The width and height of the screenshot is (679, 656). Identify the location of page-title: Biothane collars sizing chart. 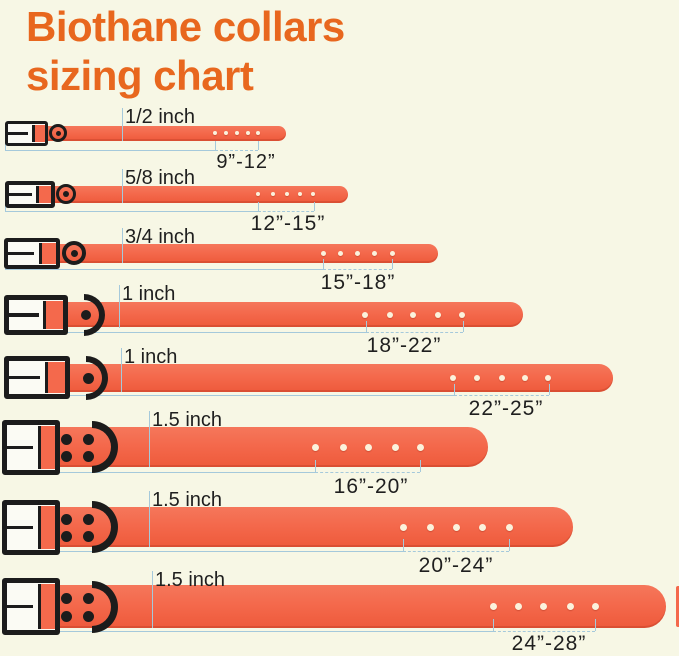
(185, 51).